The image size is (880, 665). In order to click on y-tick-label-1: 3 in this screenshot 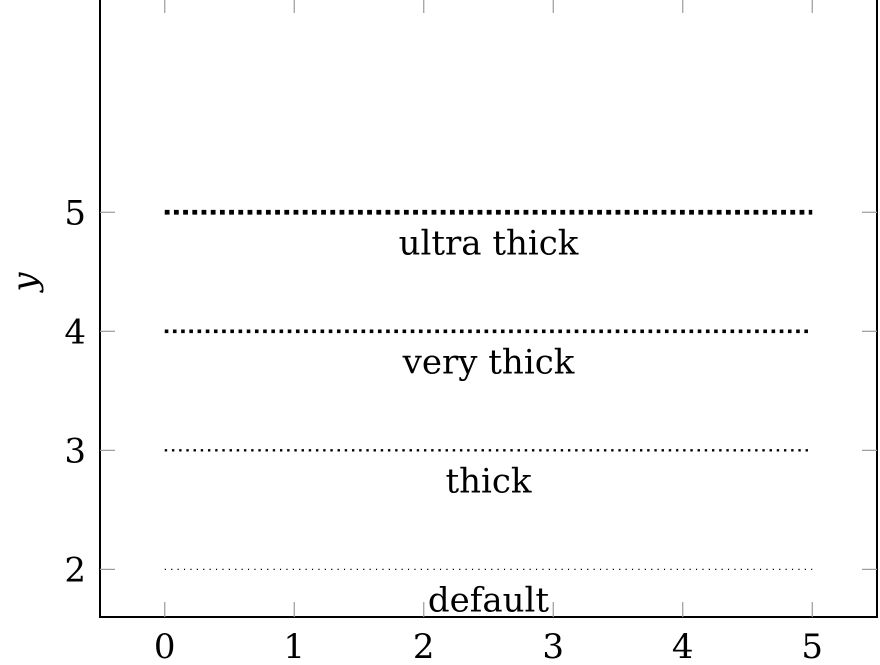, I will do `click(75, 451)`.